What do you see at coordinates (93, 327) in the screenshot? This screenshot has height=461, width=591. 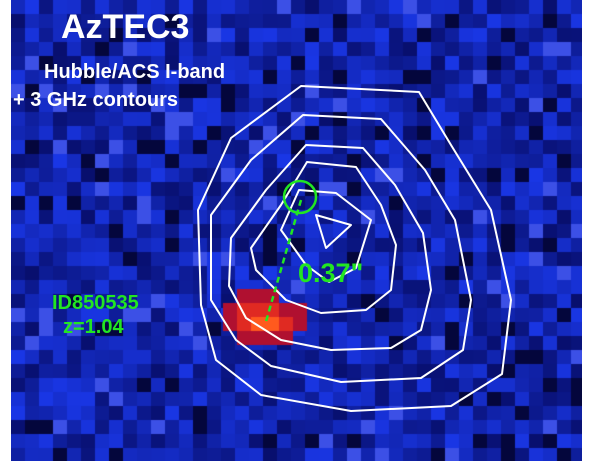 I see `source-redshift-label: z=1.04` at bounding box center [93, 327].